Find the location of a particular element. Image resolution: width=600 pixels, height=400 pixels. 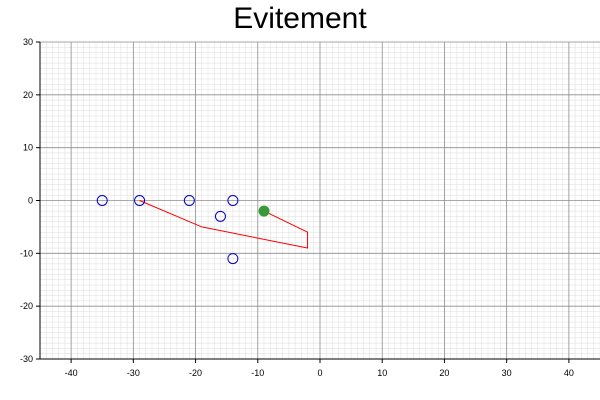

robot-layer is located at coordinates (264, 211).